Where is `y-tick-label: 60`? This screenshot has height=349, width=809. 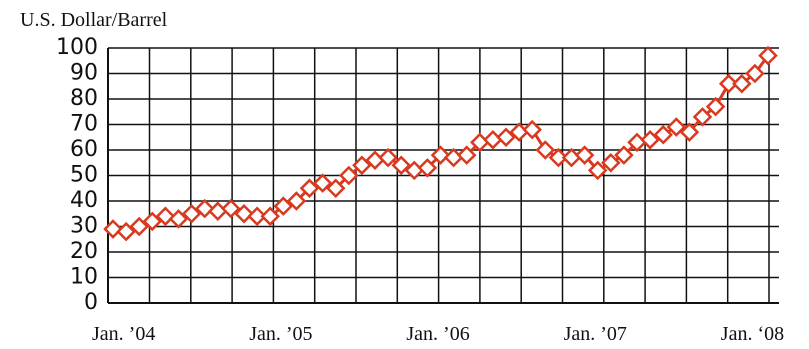 y-tick-label: 60 is located at coordinates (84, 149).